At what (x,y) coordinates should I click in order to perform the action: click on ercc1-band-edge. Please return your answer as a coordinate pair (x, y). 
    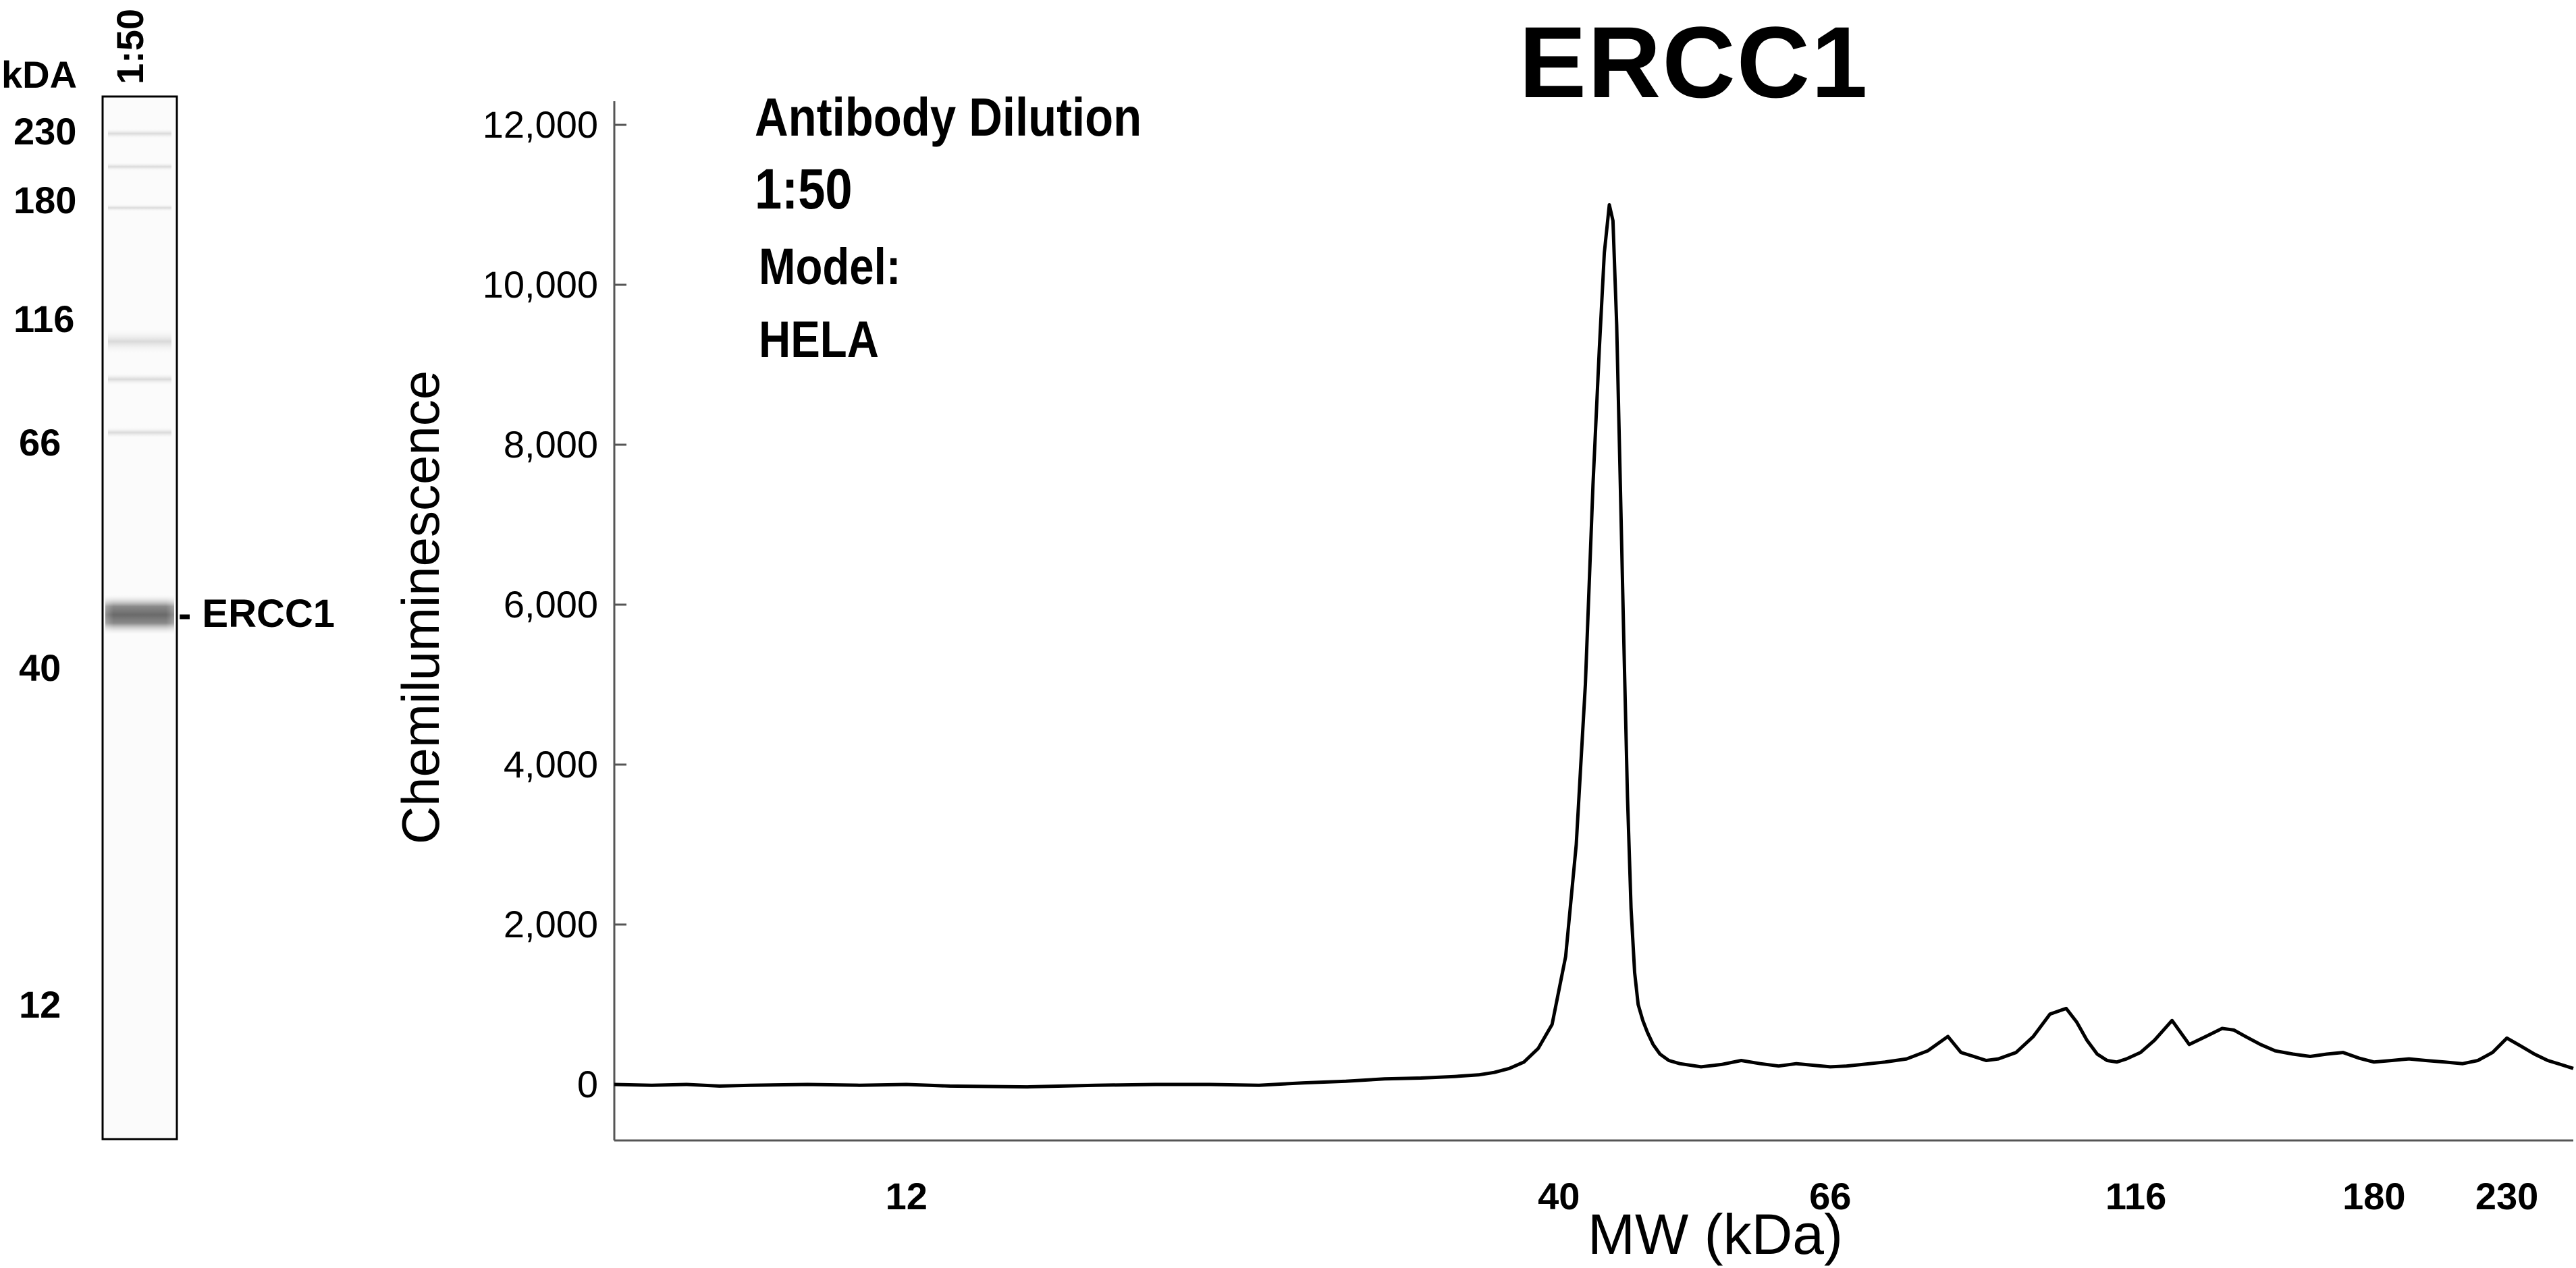
    Looking at the image, I should click on (139, 615).